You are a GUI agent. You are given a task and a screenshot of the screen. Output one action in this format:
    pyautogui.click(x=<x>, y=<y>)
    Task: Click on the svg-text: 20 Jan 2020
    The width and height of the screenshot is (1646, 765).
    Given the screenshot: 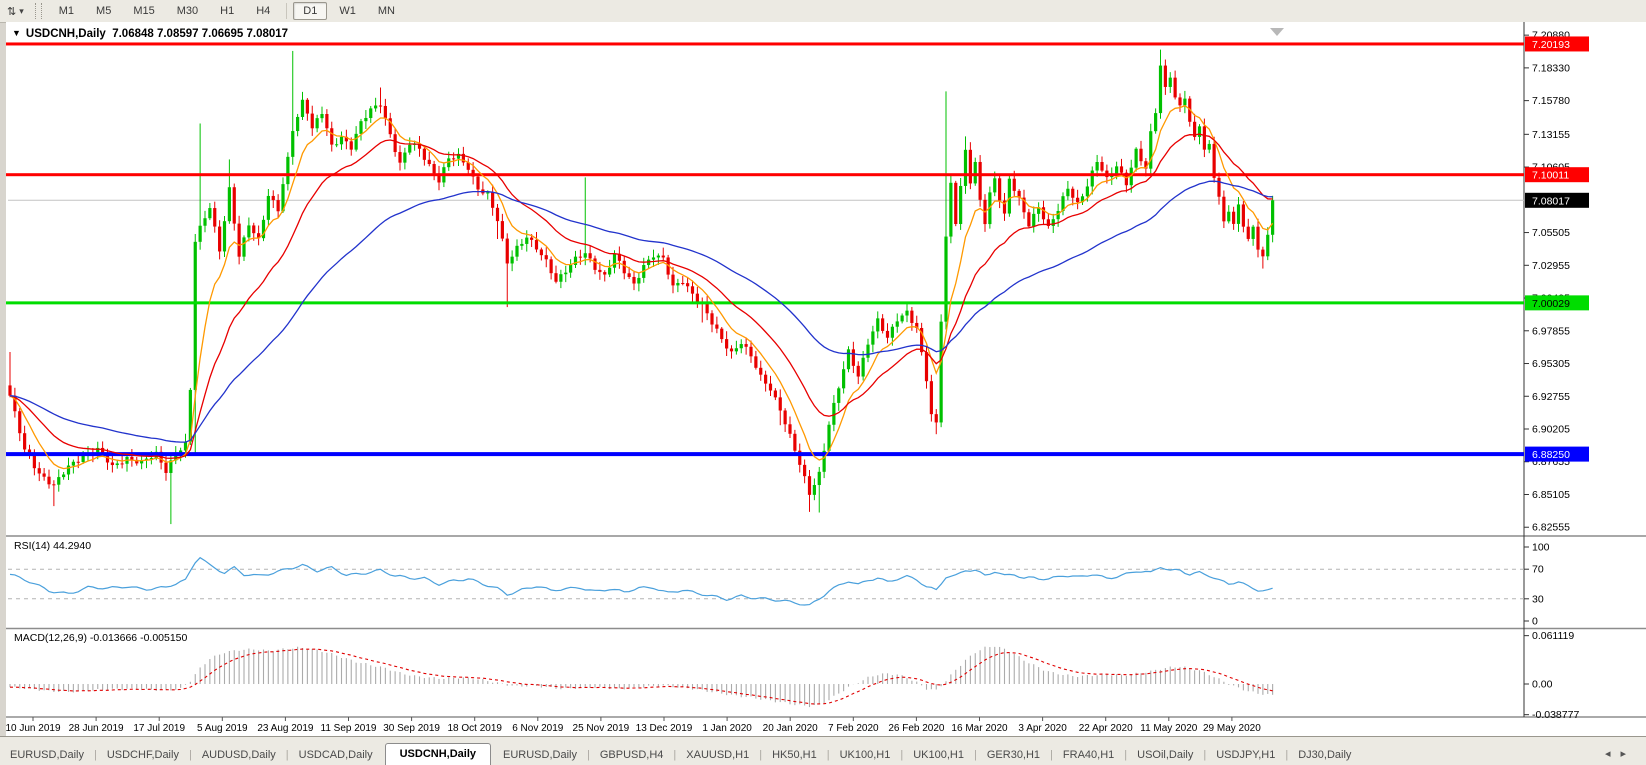 What is the action you would take?
    pyautogui.click(x=790, y=728)
    